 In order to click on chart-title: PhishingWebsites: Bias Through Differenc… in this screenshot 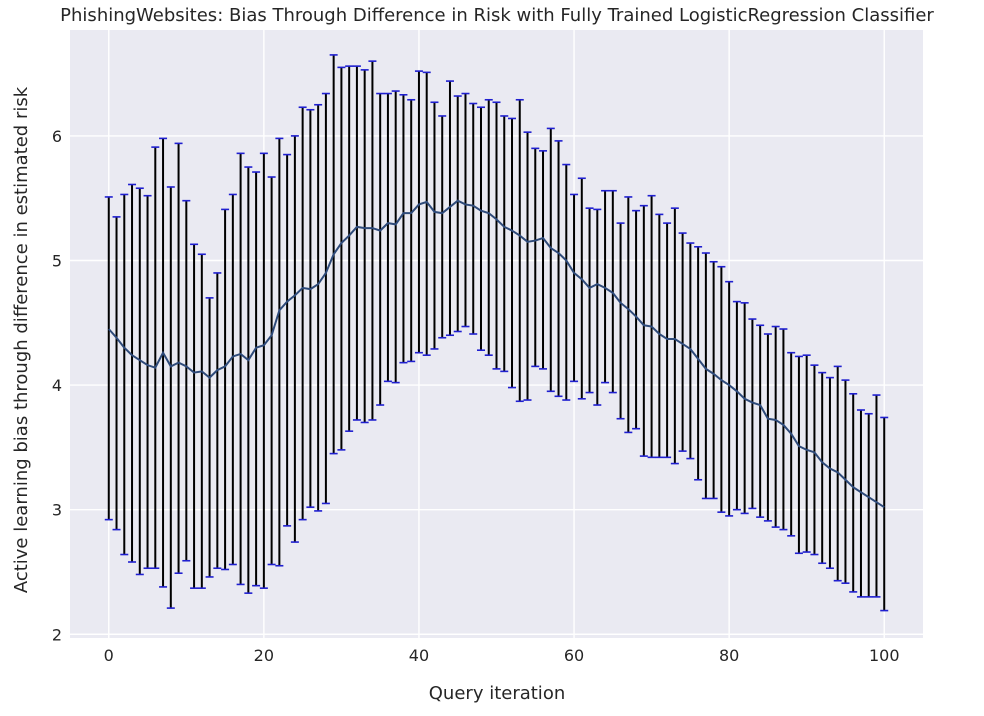, I will do `click(497, 15)`.